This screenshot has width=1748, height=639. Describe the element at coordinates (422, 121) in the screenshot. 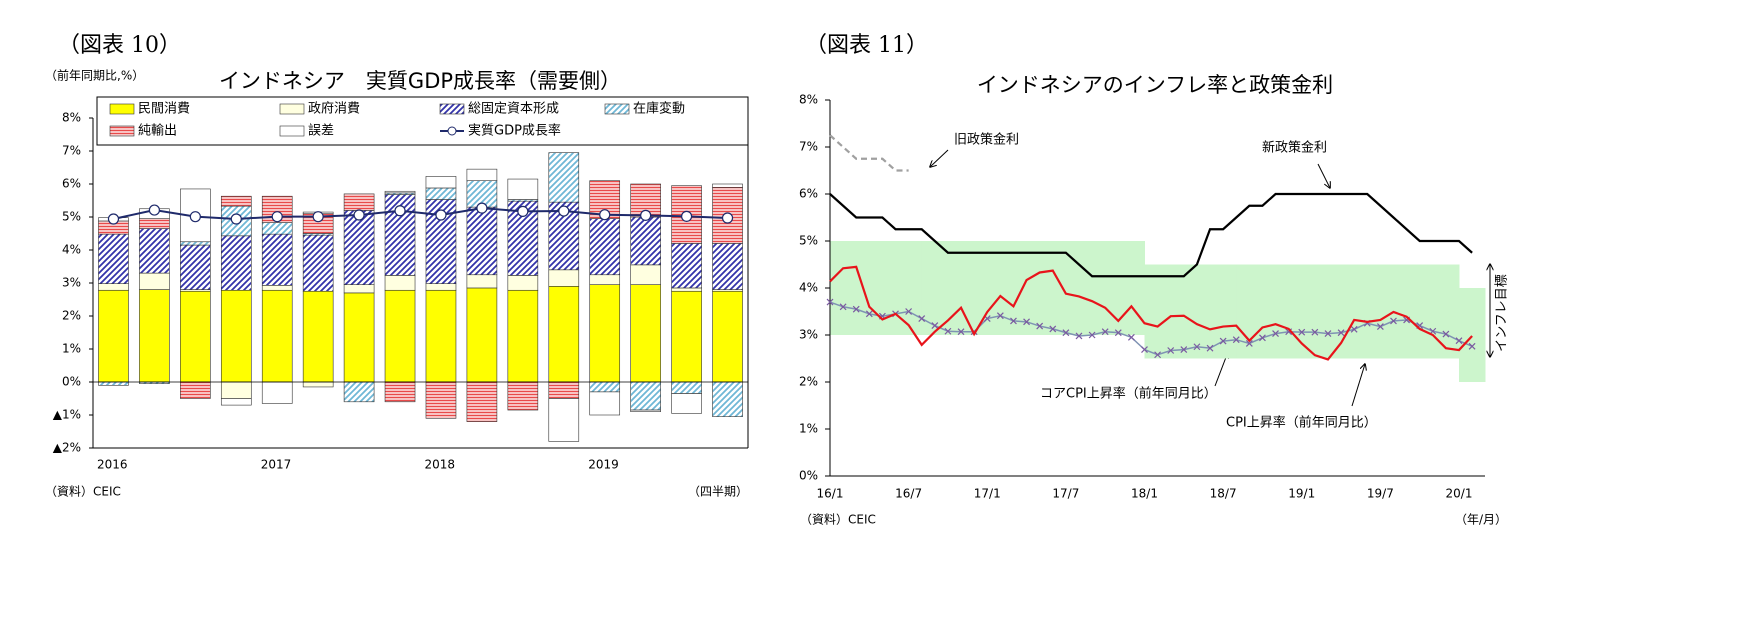

I see `legend-box` at that location.